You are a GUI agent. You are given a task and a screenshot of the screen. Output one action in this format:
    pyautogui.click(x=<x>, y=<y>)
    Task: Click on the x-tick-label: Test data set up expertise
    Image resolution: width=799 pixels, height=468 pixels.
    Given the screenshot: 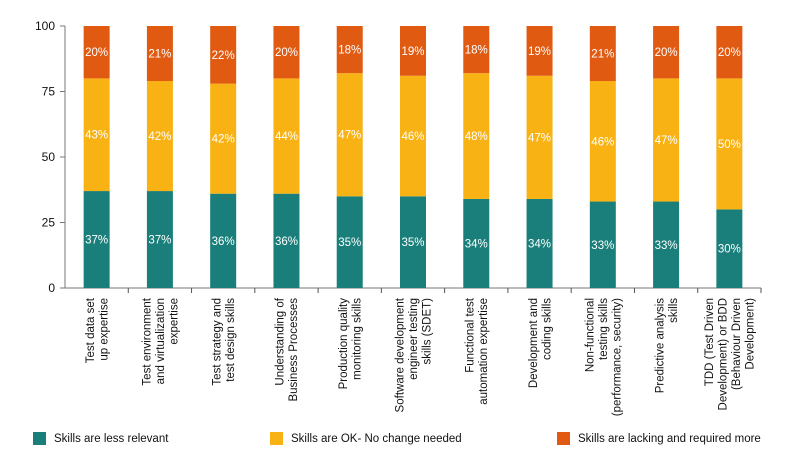 What is the action you would take?
    pyautogui.click(x=98, y=330)
    